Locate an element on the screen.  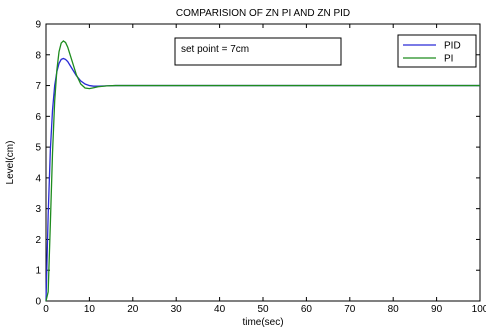
x-tick-label: 100 is located at coordinates (479, 309).